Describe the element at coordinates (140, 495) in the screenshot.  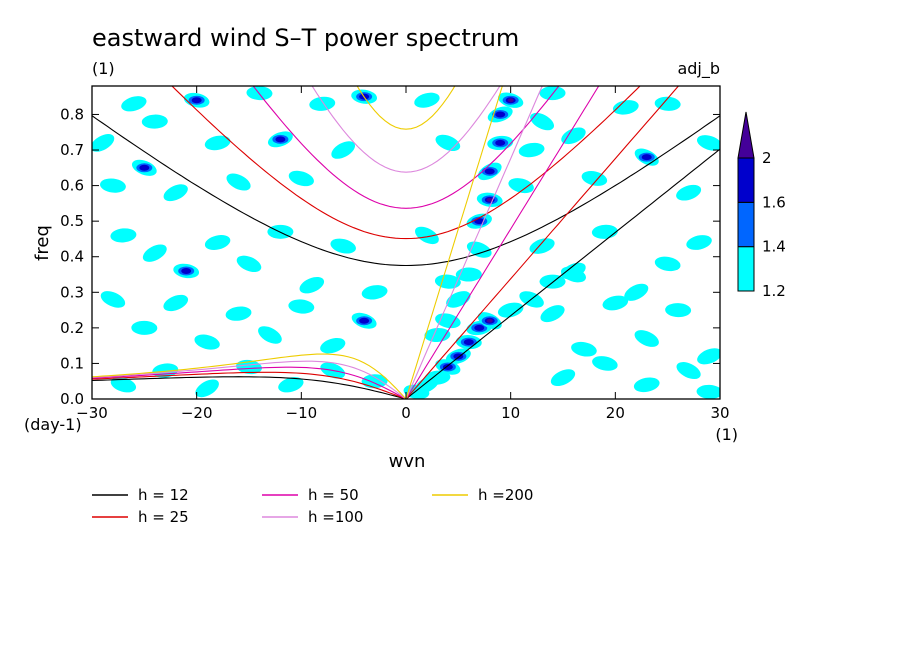
I see `legend-entry: h = 12` at that location.